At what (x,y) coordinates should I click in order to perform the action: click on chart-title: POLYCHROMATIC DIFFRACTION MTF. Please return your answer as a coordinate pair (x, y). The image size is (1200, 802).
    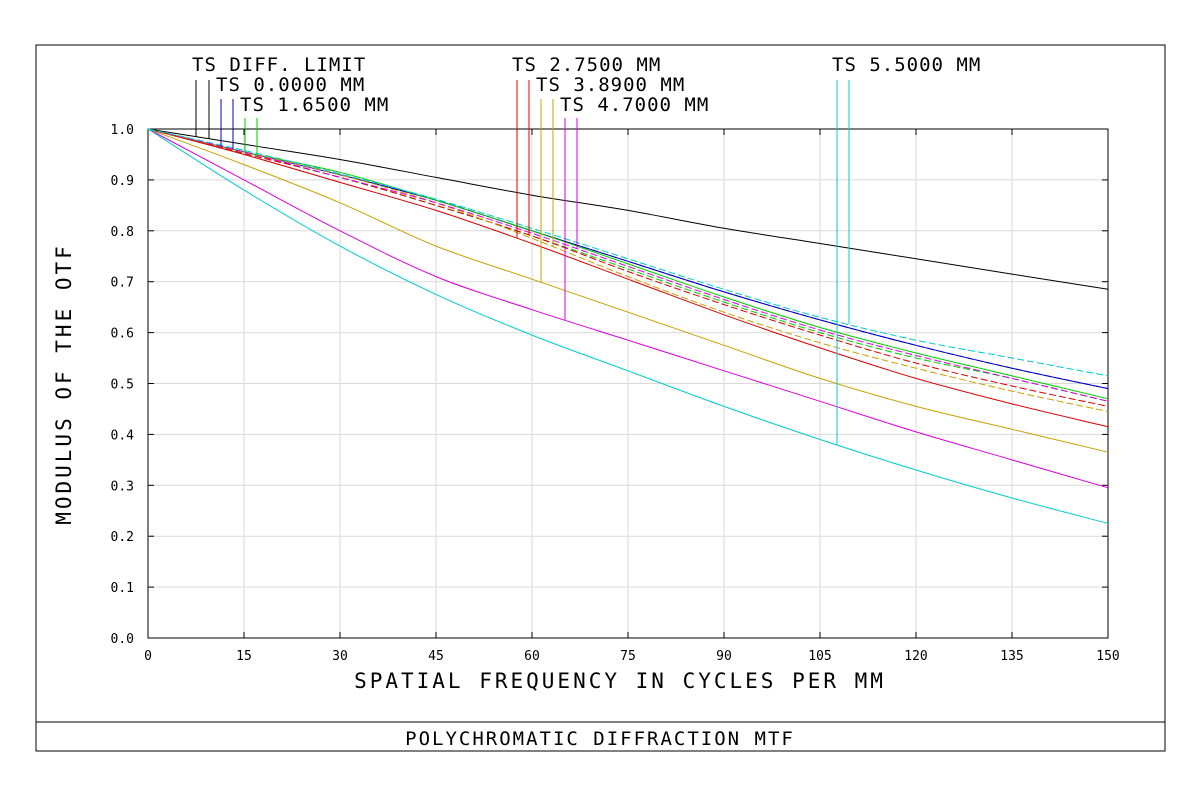
    Looking at the image, I should click on (600, 739).